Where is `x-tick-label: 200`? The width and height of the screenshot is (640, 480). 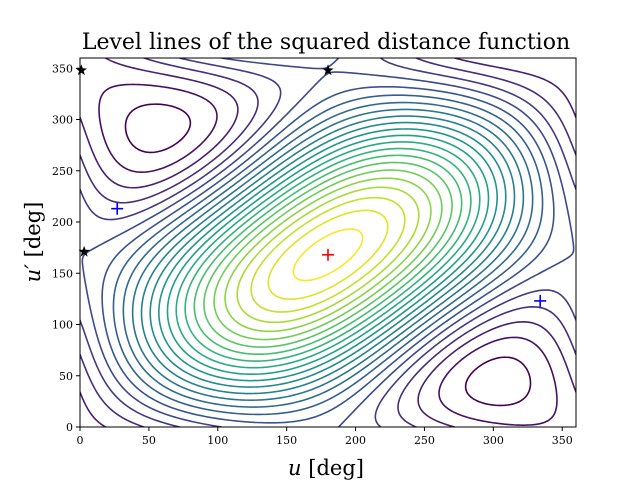
x-tick-label: 200 is located at coordinates (355, 440).